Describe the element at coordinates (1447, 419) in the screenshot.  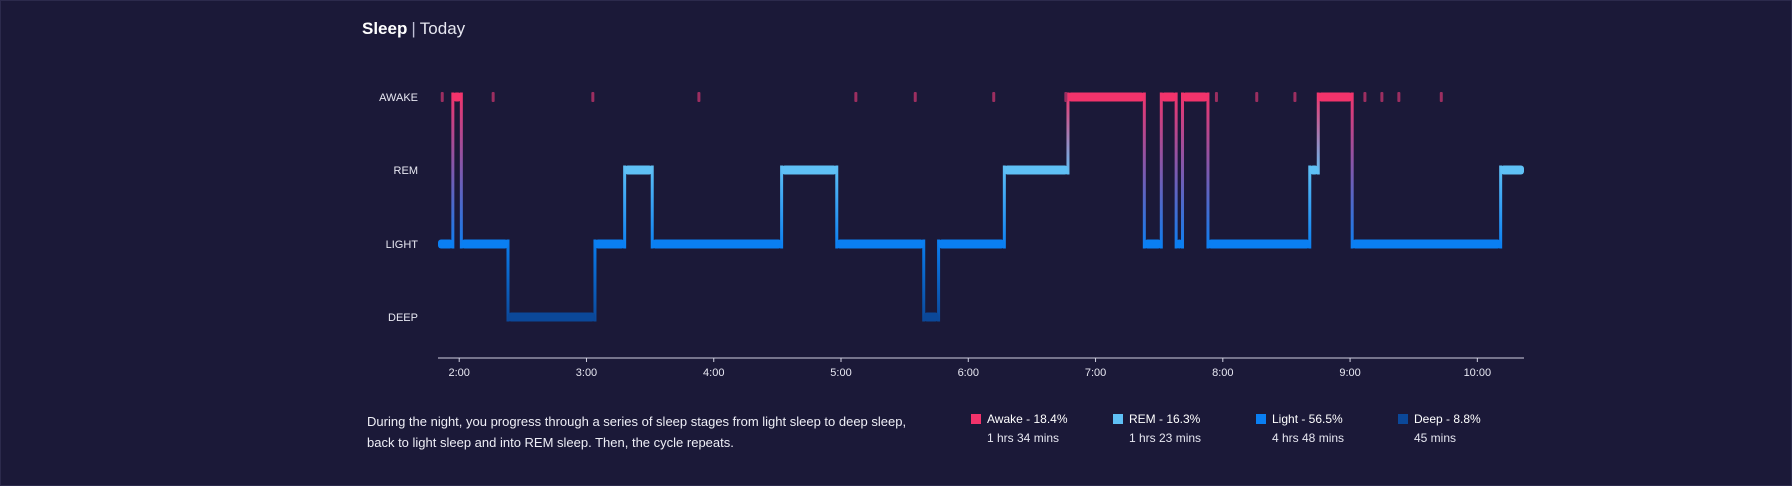
I see `legend-label-deep: Deep - 8.8%` at that location.